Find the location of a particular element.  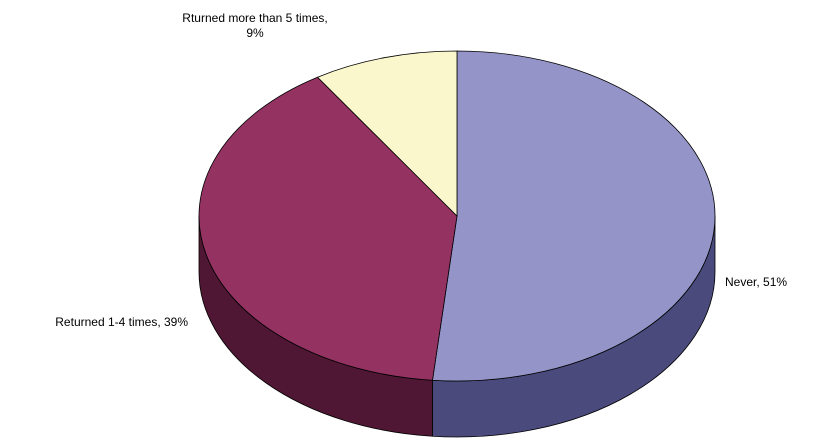

data-label-line: Returned 1-4 times, 39% is located at coordinates (121, 322).